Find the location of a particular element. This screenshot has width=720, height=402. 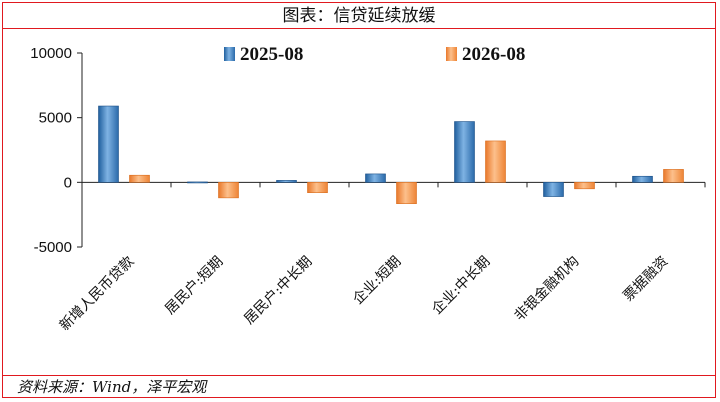

source-note: 资料来源：Wind，泽平宏观 is located at coordinates (359, 387).